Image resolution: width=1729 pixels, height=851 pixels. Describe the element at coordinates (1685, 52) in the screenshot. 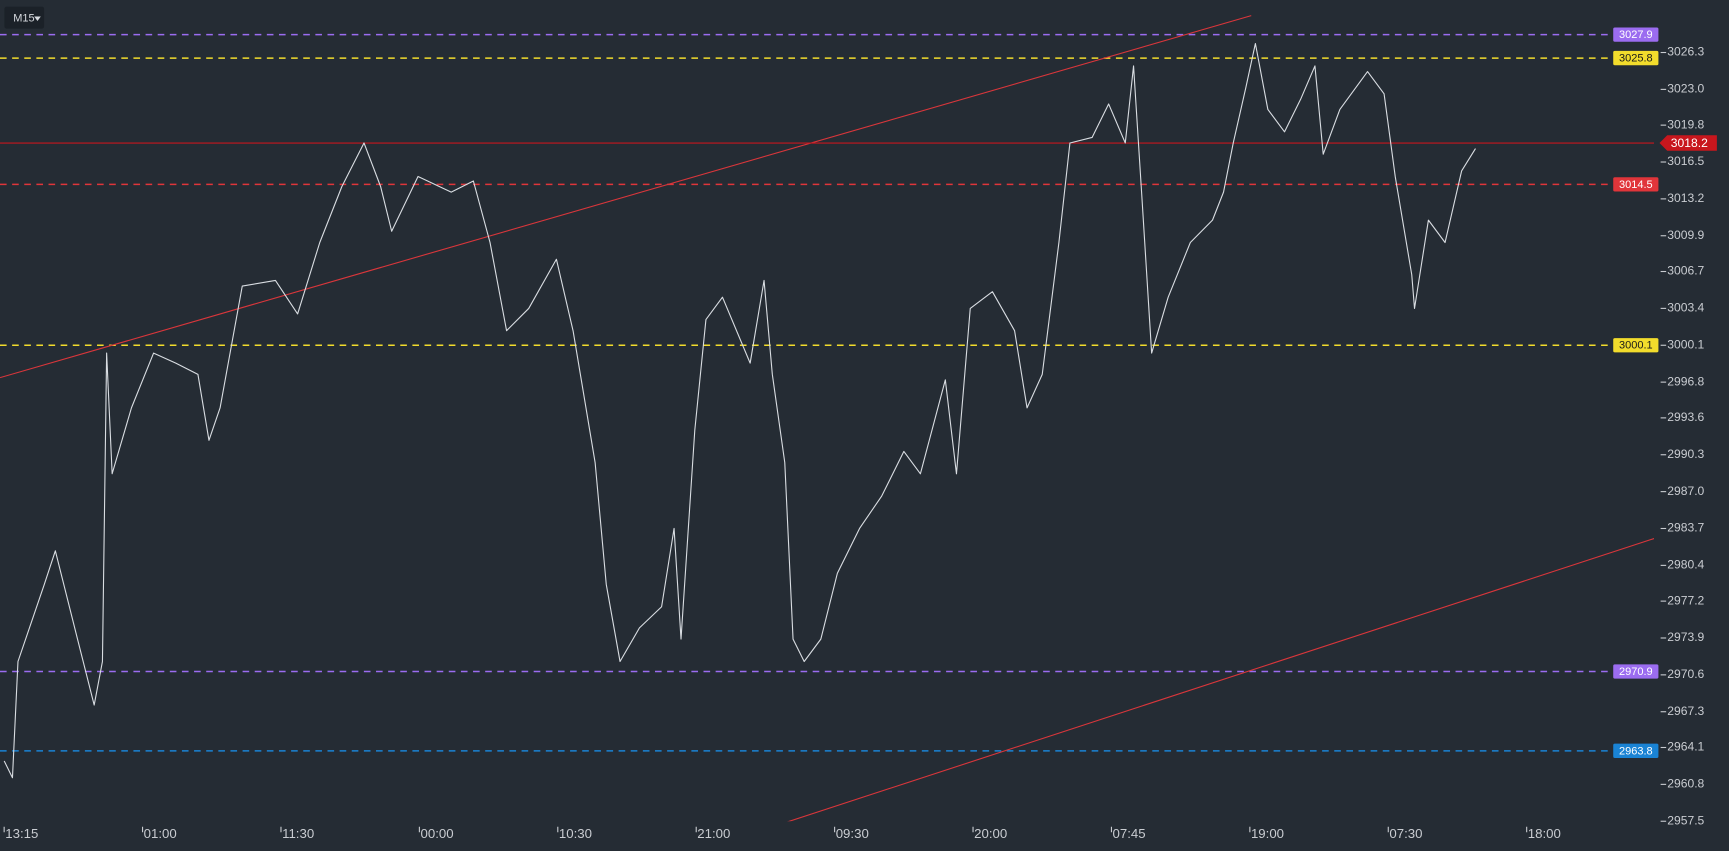

I see `y-tick-label: 3026.3` at that location.